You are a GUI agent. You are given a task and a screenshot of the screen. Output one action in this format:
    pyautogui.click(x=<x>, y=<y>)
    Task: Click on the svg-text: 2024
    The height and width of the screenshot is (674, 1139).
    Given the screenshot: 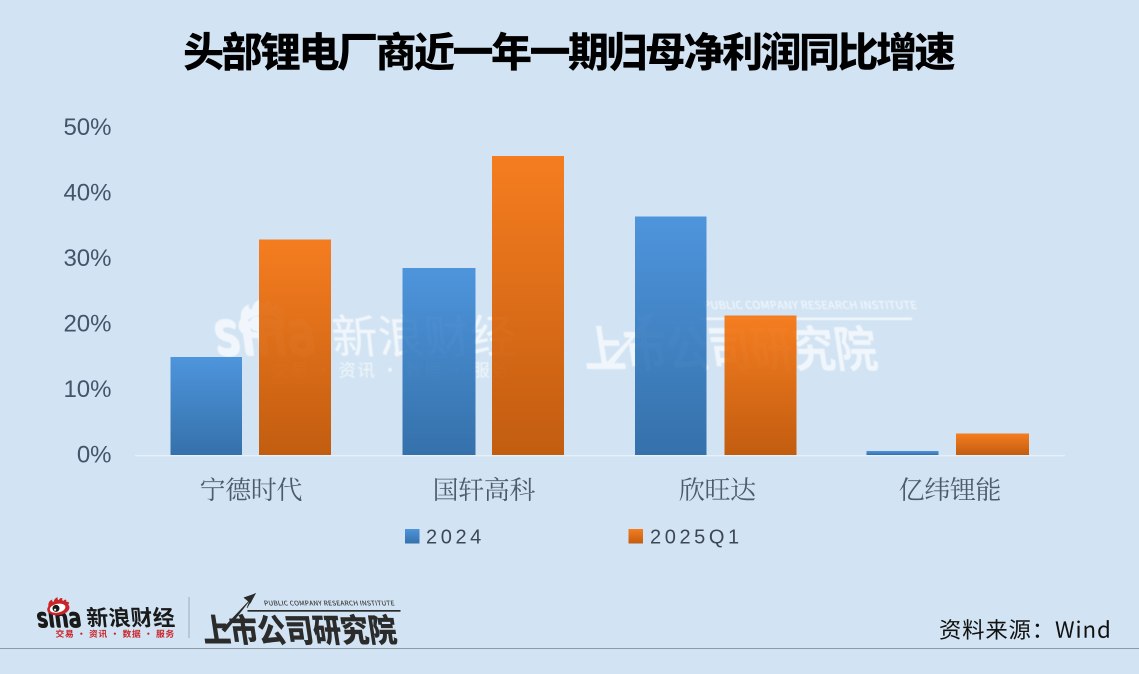 What is the action you would take?
    pyautogui.click(x=455, y=538)
    